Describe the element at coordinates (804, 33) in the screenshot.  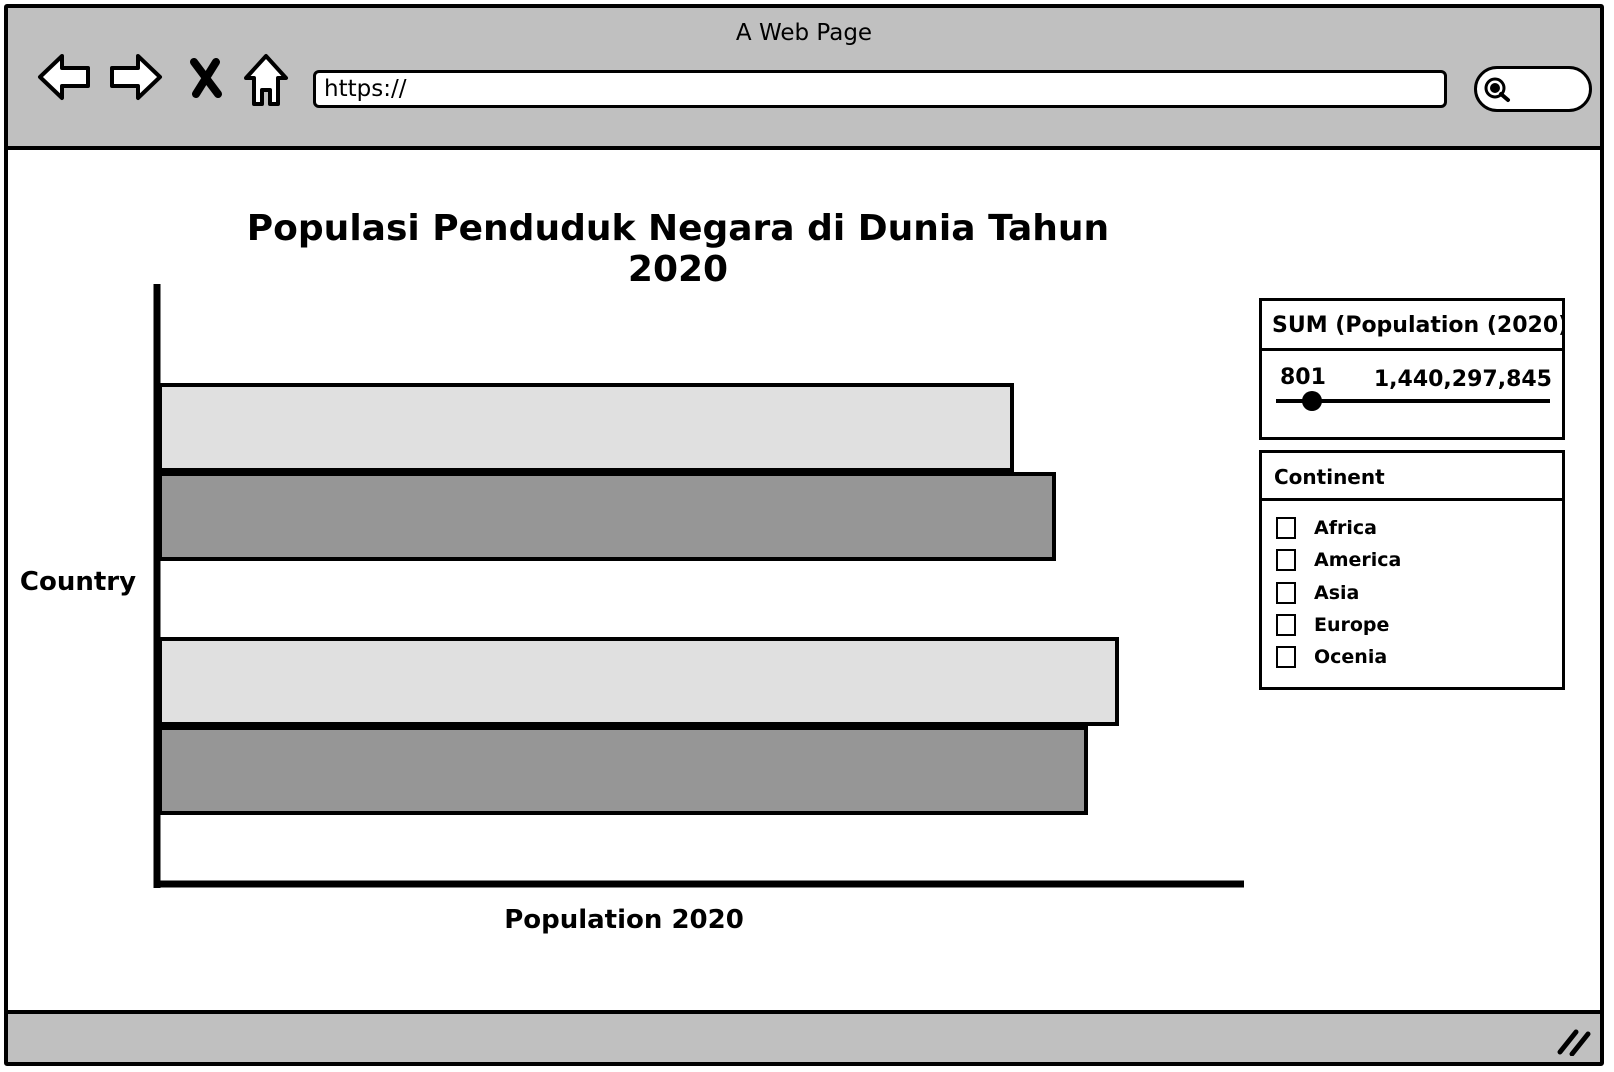
I see `window-title: A Web Page` at that location.